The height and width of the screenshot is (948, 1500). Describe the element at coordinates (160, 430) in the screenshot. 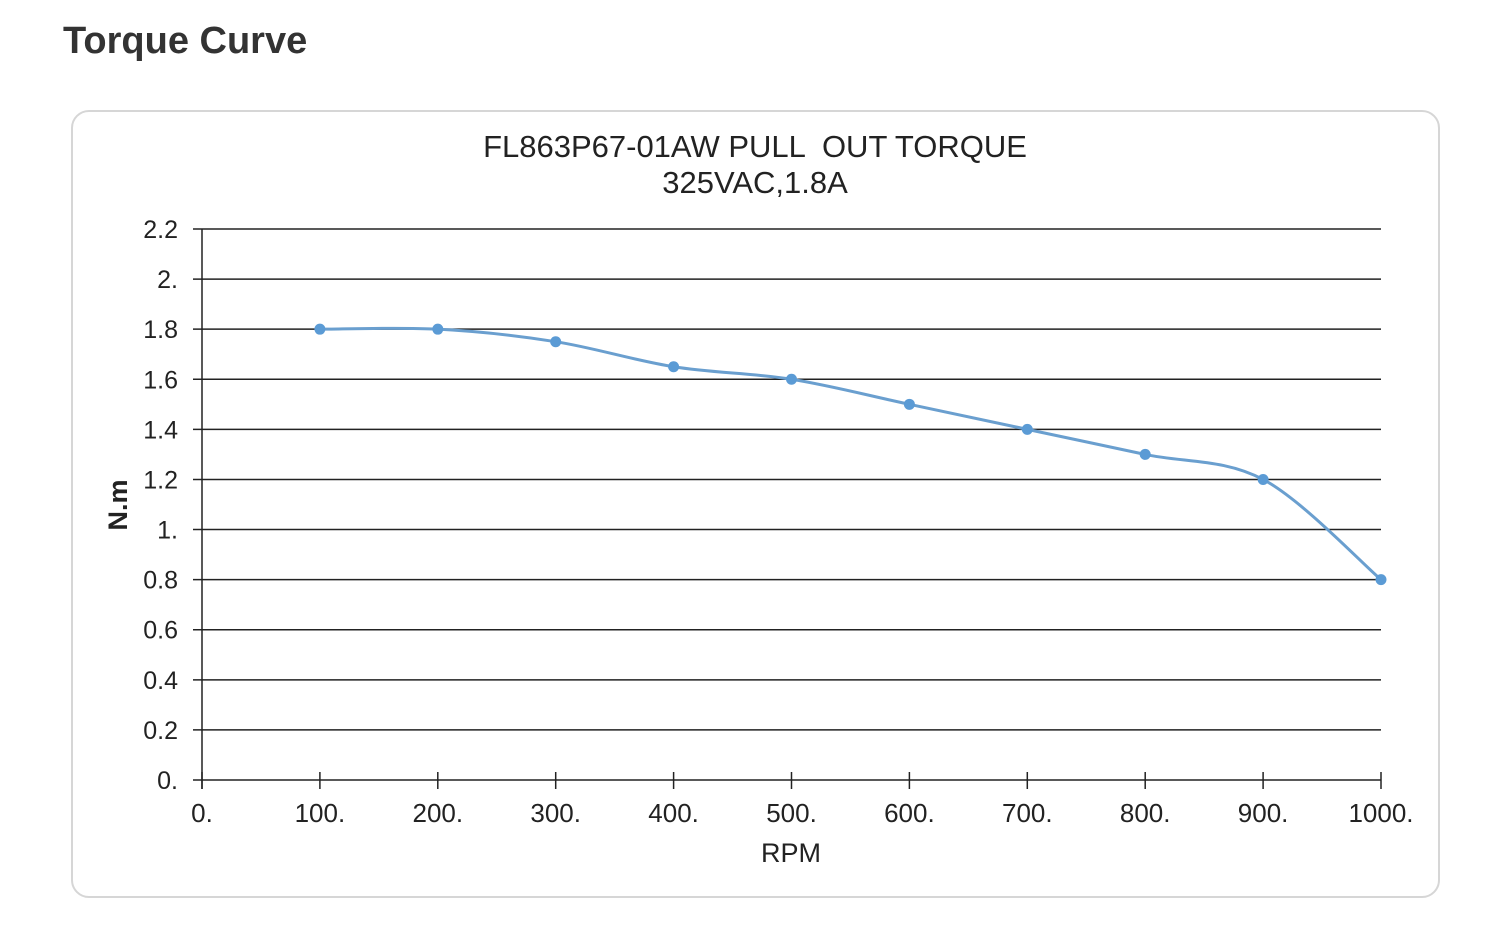

I see `y-tick-label: 1.4` at that location.